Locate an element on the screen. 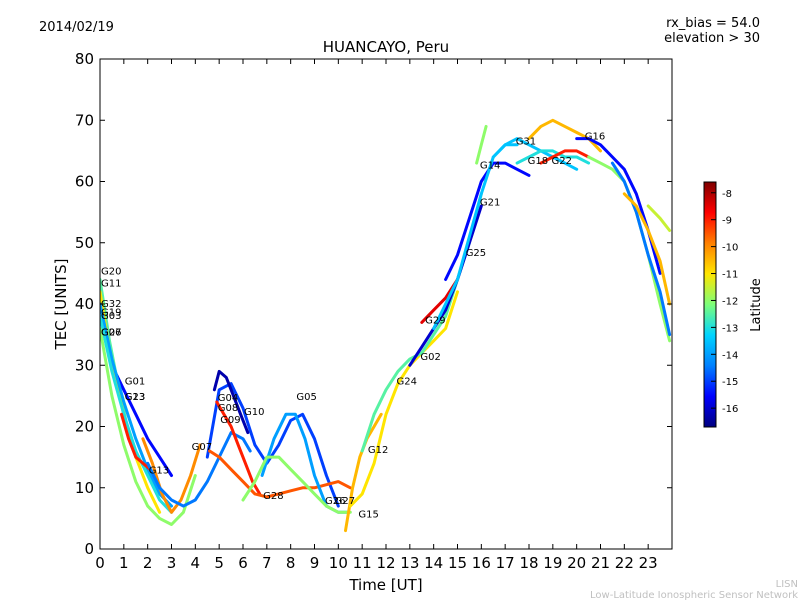 Image resolution: width=800 pixels, height=600 pixels. x-tick-label: 4 is located at coordinates (196, 563).